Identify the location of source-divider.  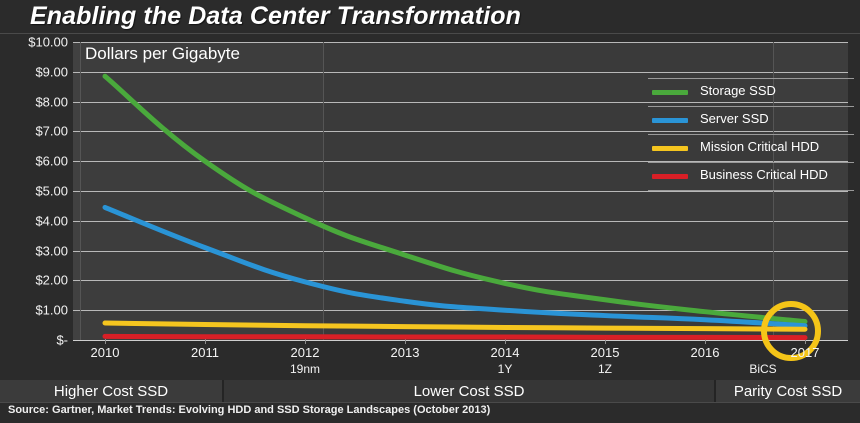
(430, 402).